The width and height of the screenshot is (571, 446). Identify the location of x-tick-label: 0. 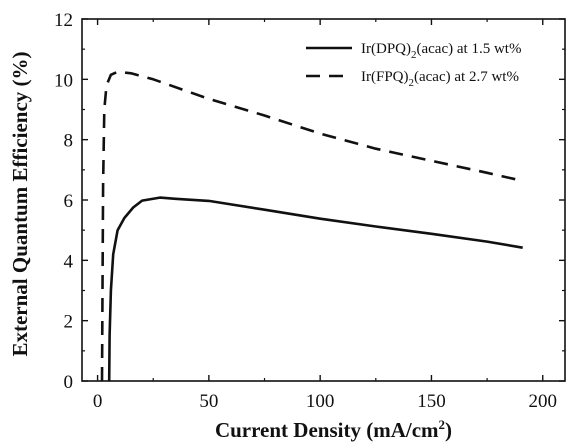
(98, 401).